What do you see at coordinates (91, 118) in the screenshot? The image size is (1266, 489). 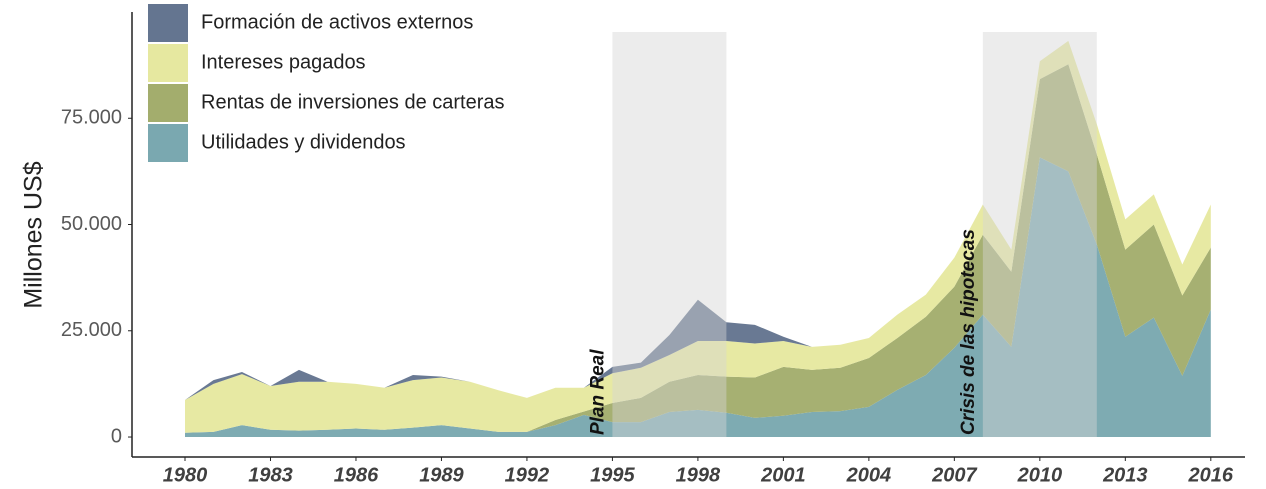 I see `y-tick-label: 75.000` at bounding box center [91, 118].